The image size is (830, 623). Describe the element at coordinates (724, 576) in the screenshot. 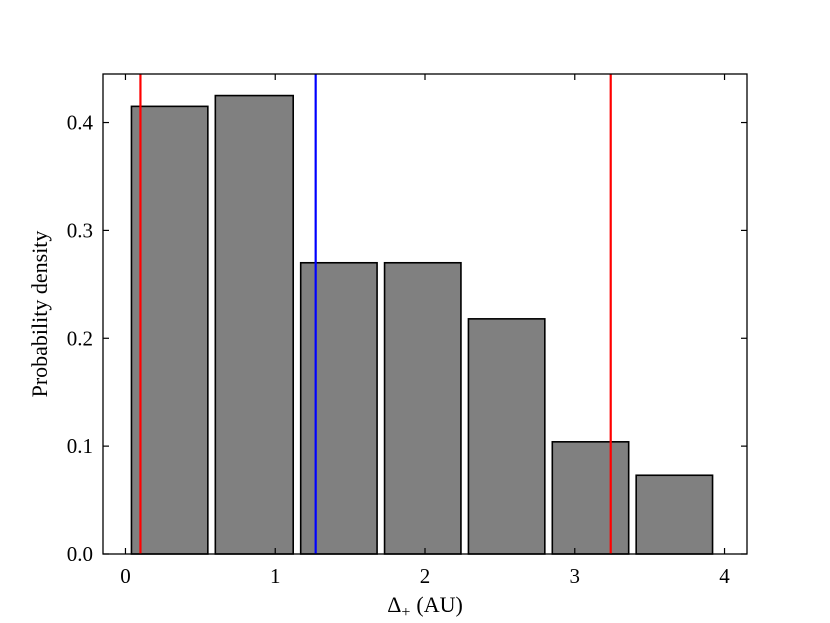

I see `x-tick-label: 4` at that location.